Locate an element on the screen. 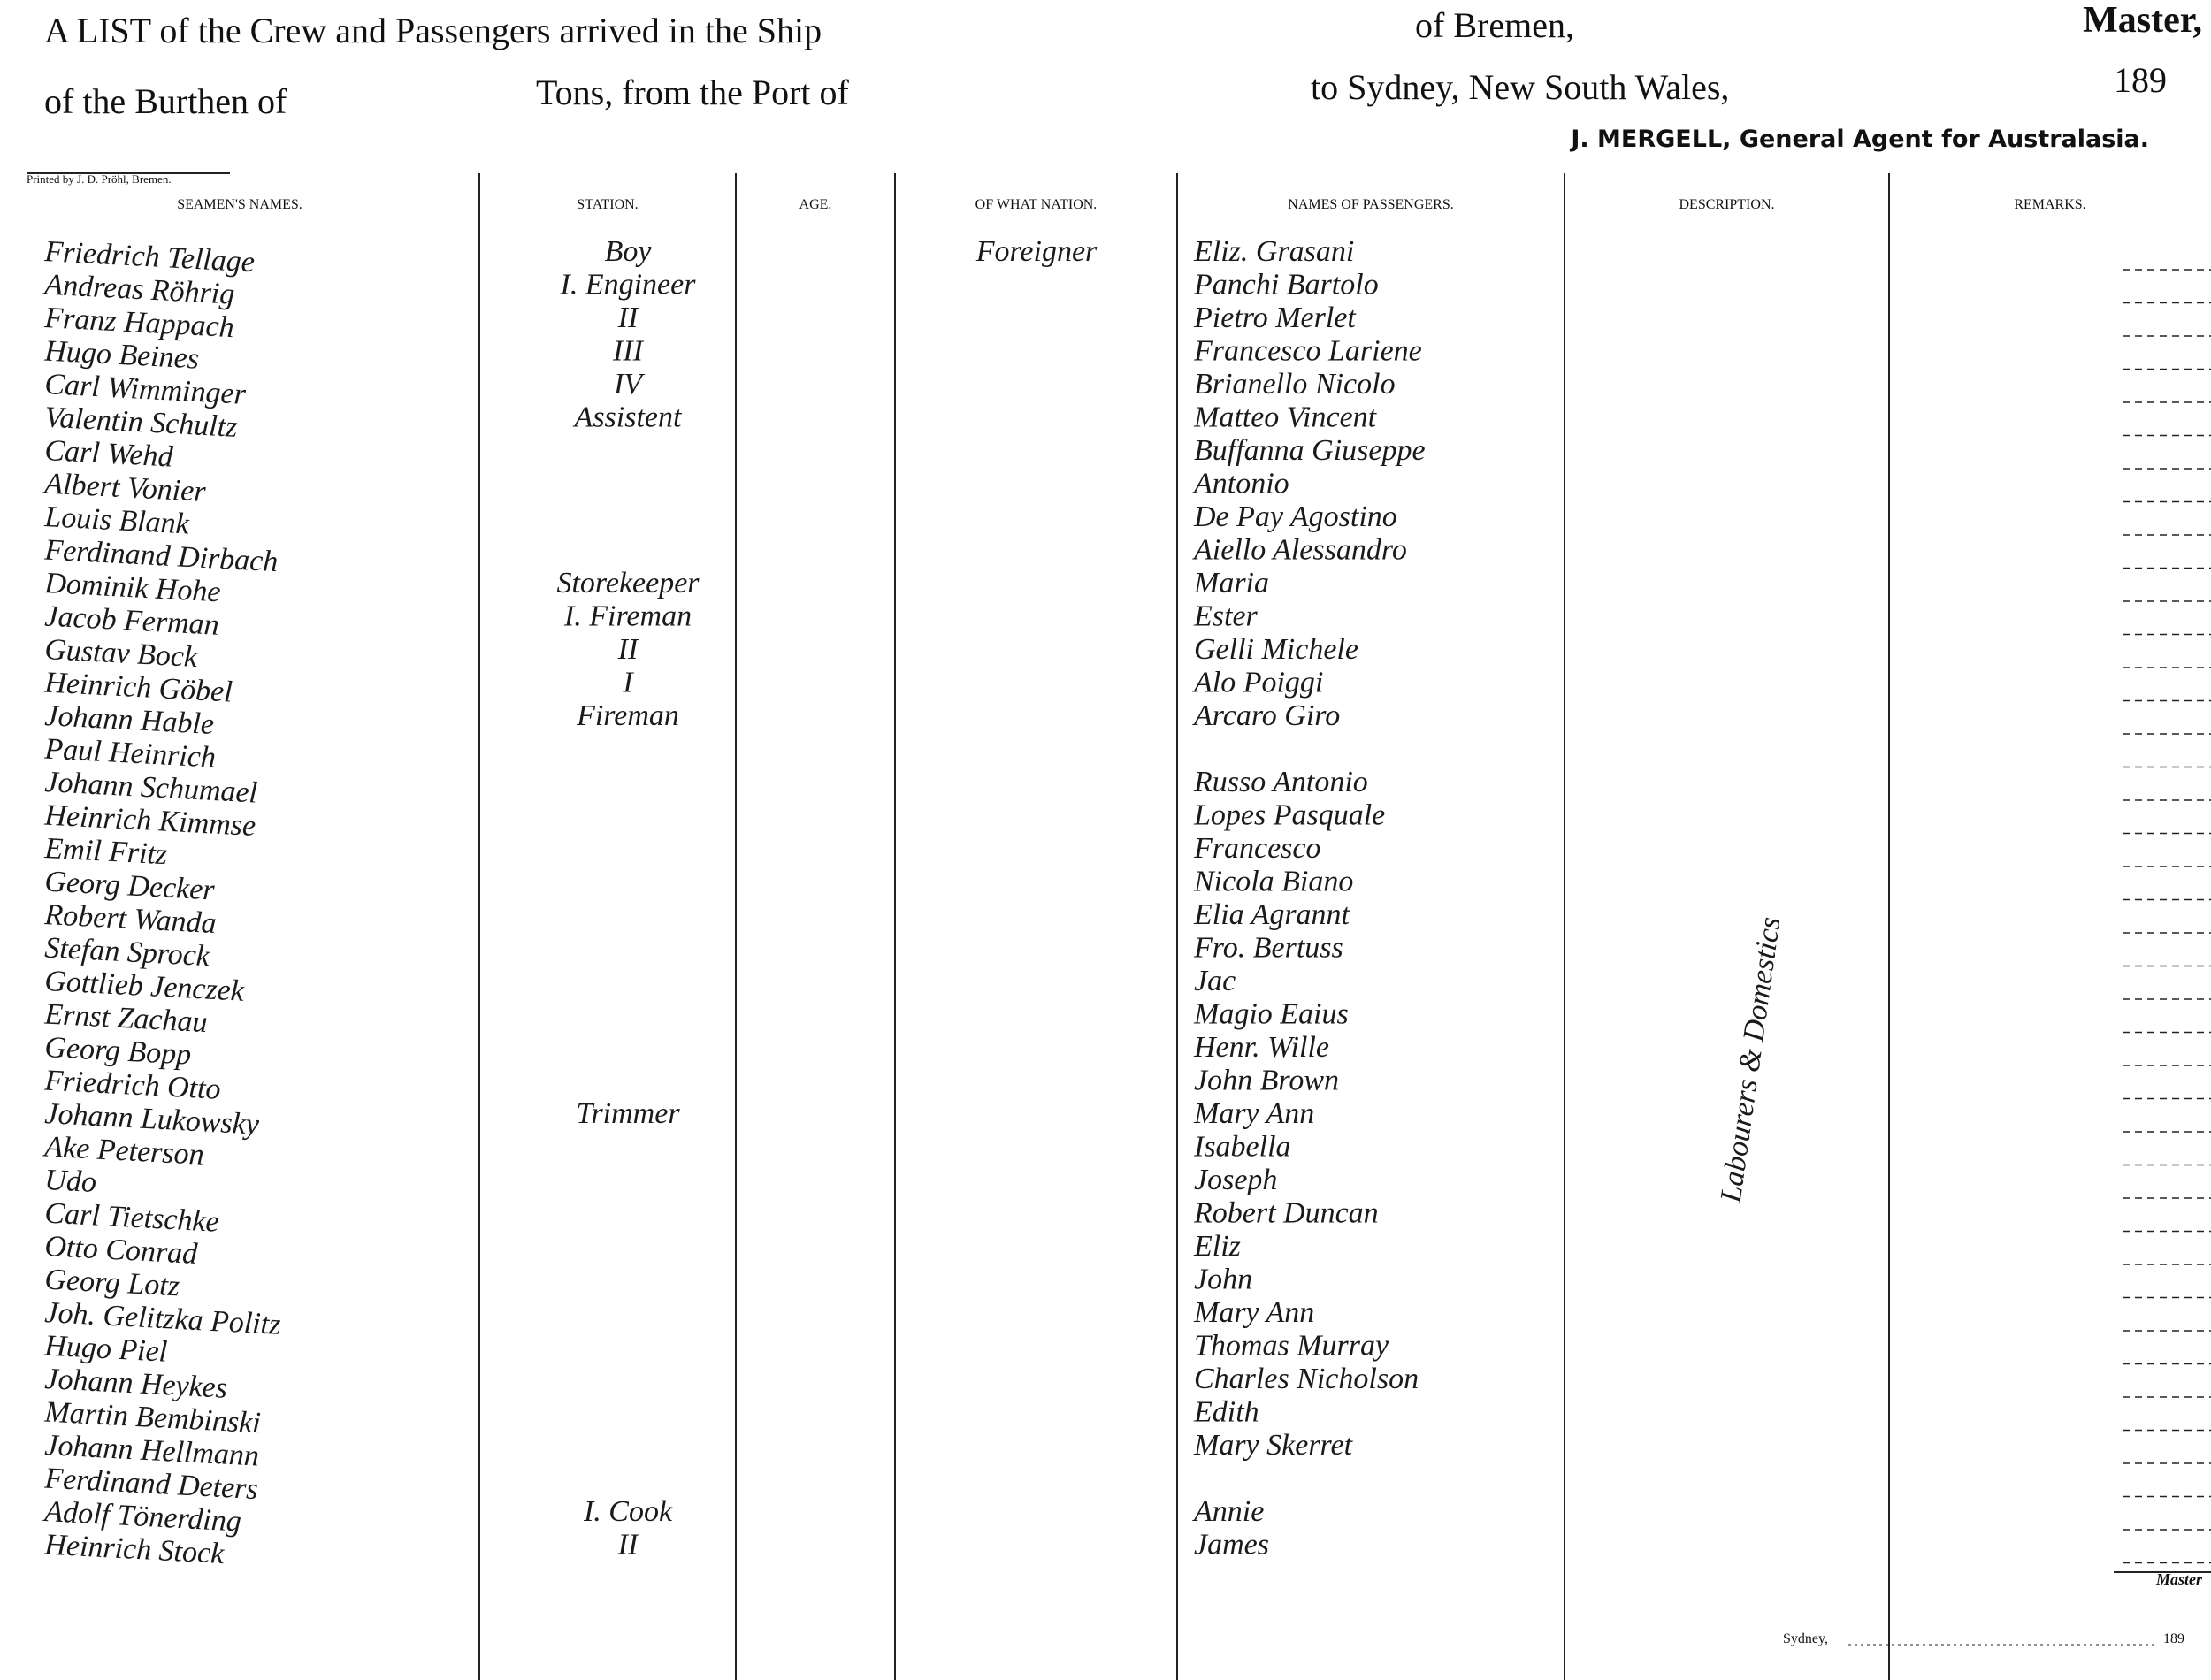 The width and height of the screenshot is (2211, 1680). seaman-name: Georg Bopp is located at coordinates (118, 1051).